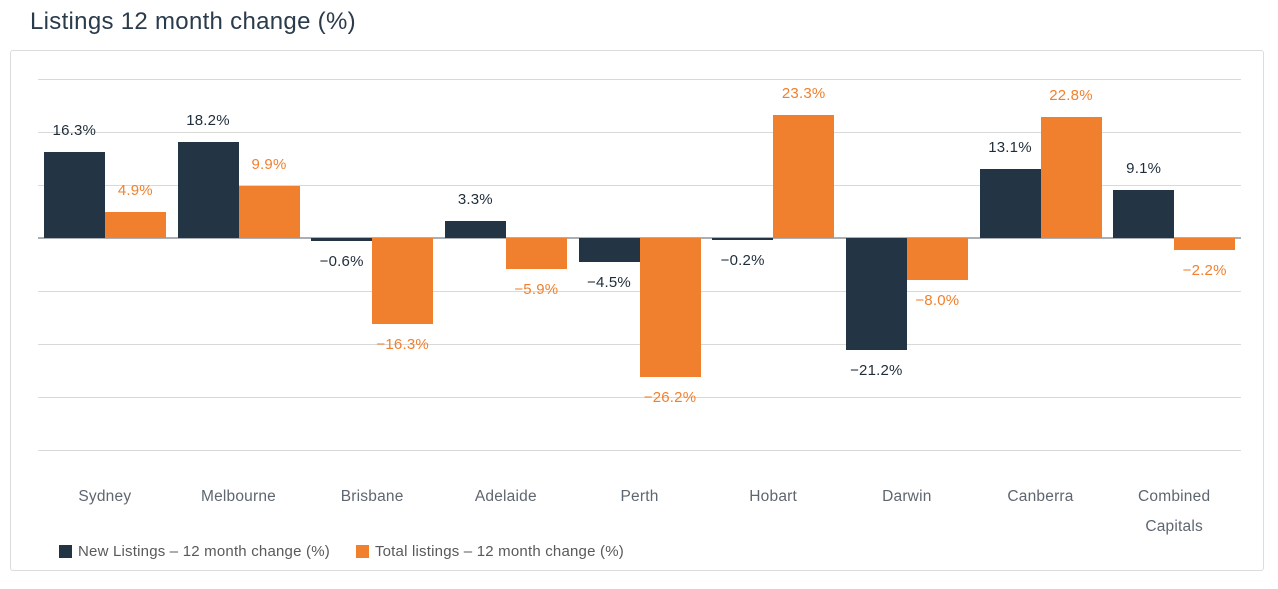 The image size is (1278, 589). I want to click on category-label-darwin: Darwin, so click(907, 496).